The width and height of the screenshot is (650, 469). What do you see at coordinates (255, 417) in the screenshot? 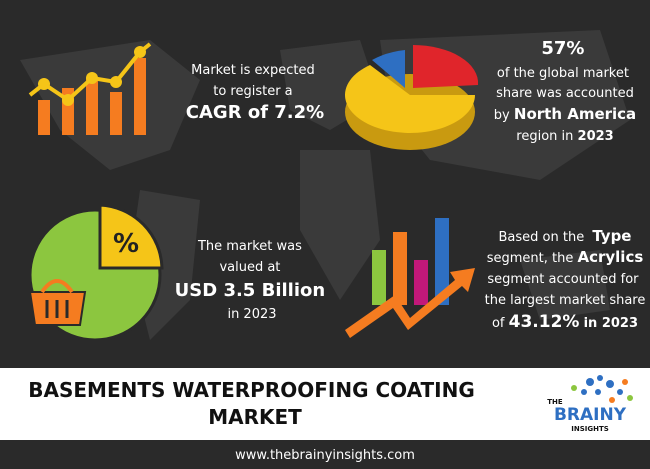
I see `title-line: MARKET` at bounding box center [255, 417].